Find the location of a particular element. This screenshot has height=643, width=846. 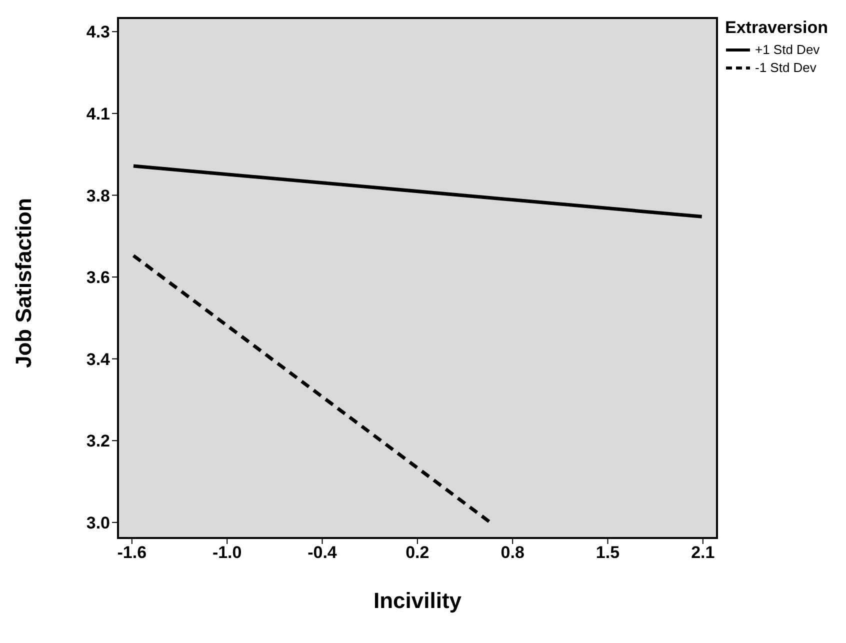

x-axis-title: Incivility is located at coordinates (417, 600).